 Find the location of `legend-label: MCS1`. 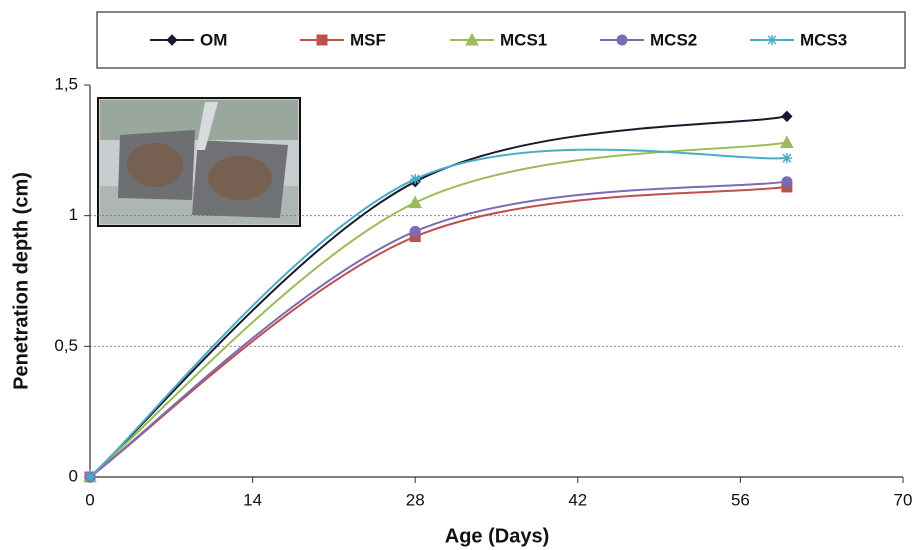

legend-label: MCS1 is located at coordinates (523, 39).